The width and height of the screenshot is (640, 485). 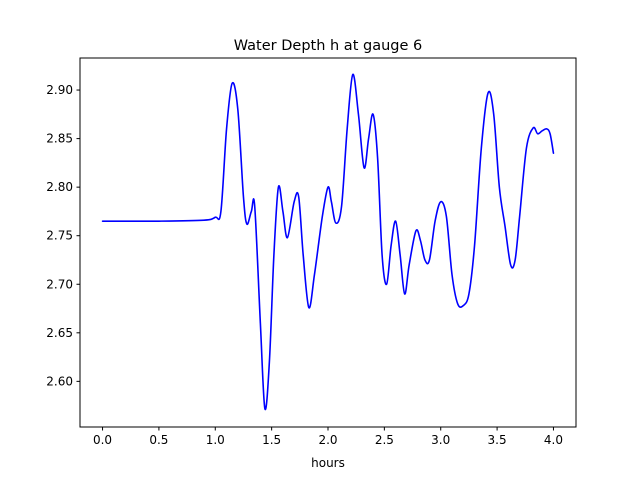 I want to click on x-tick-label: 1.5, so click(x=271, y=440).